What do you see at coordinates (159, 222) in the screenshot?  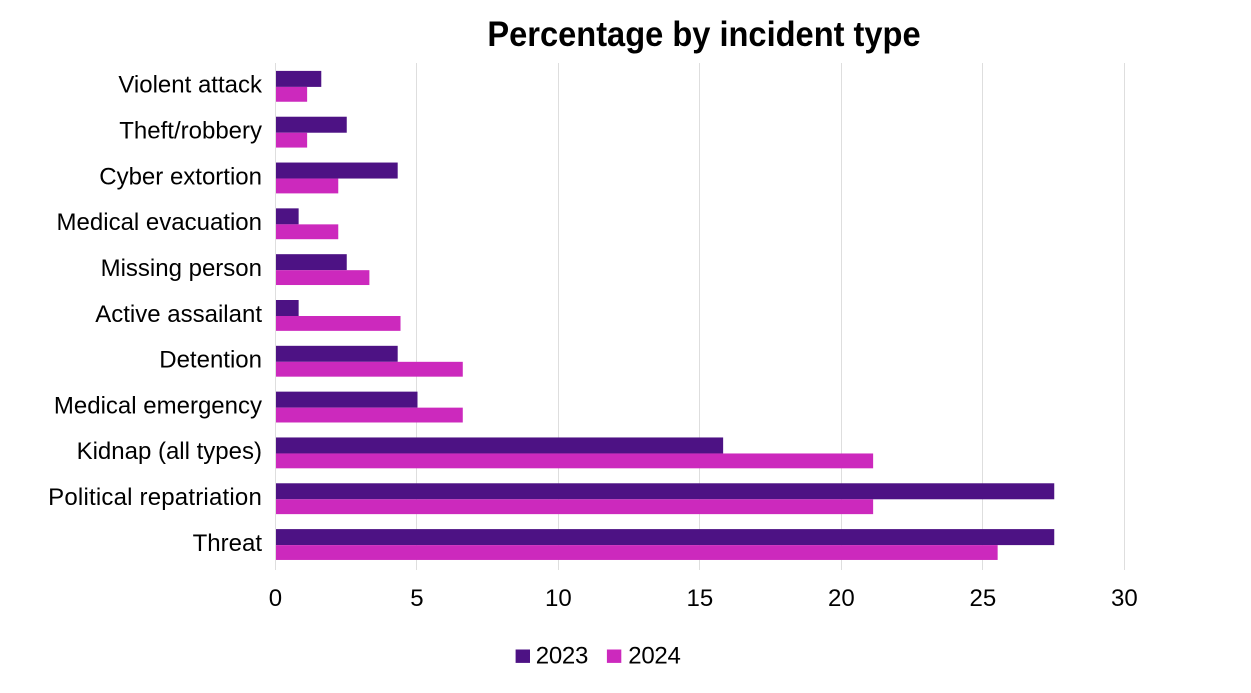 I see `svg-text: Medical evacuation` at bounding box center [159, 222].